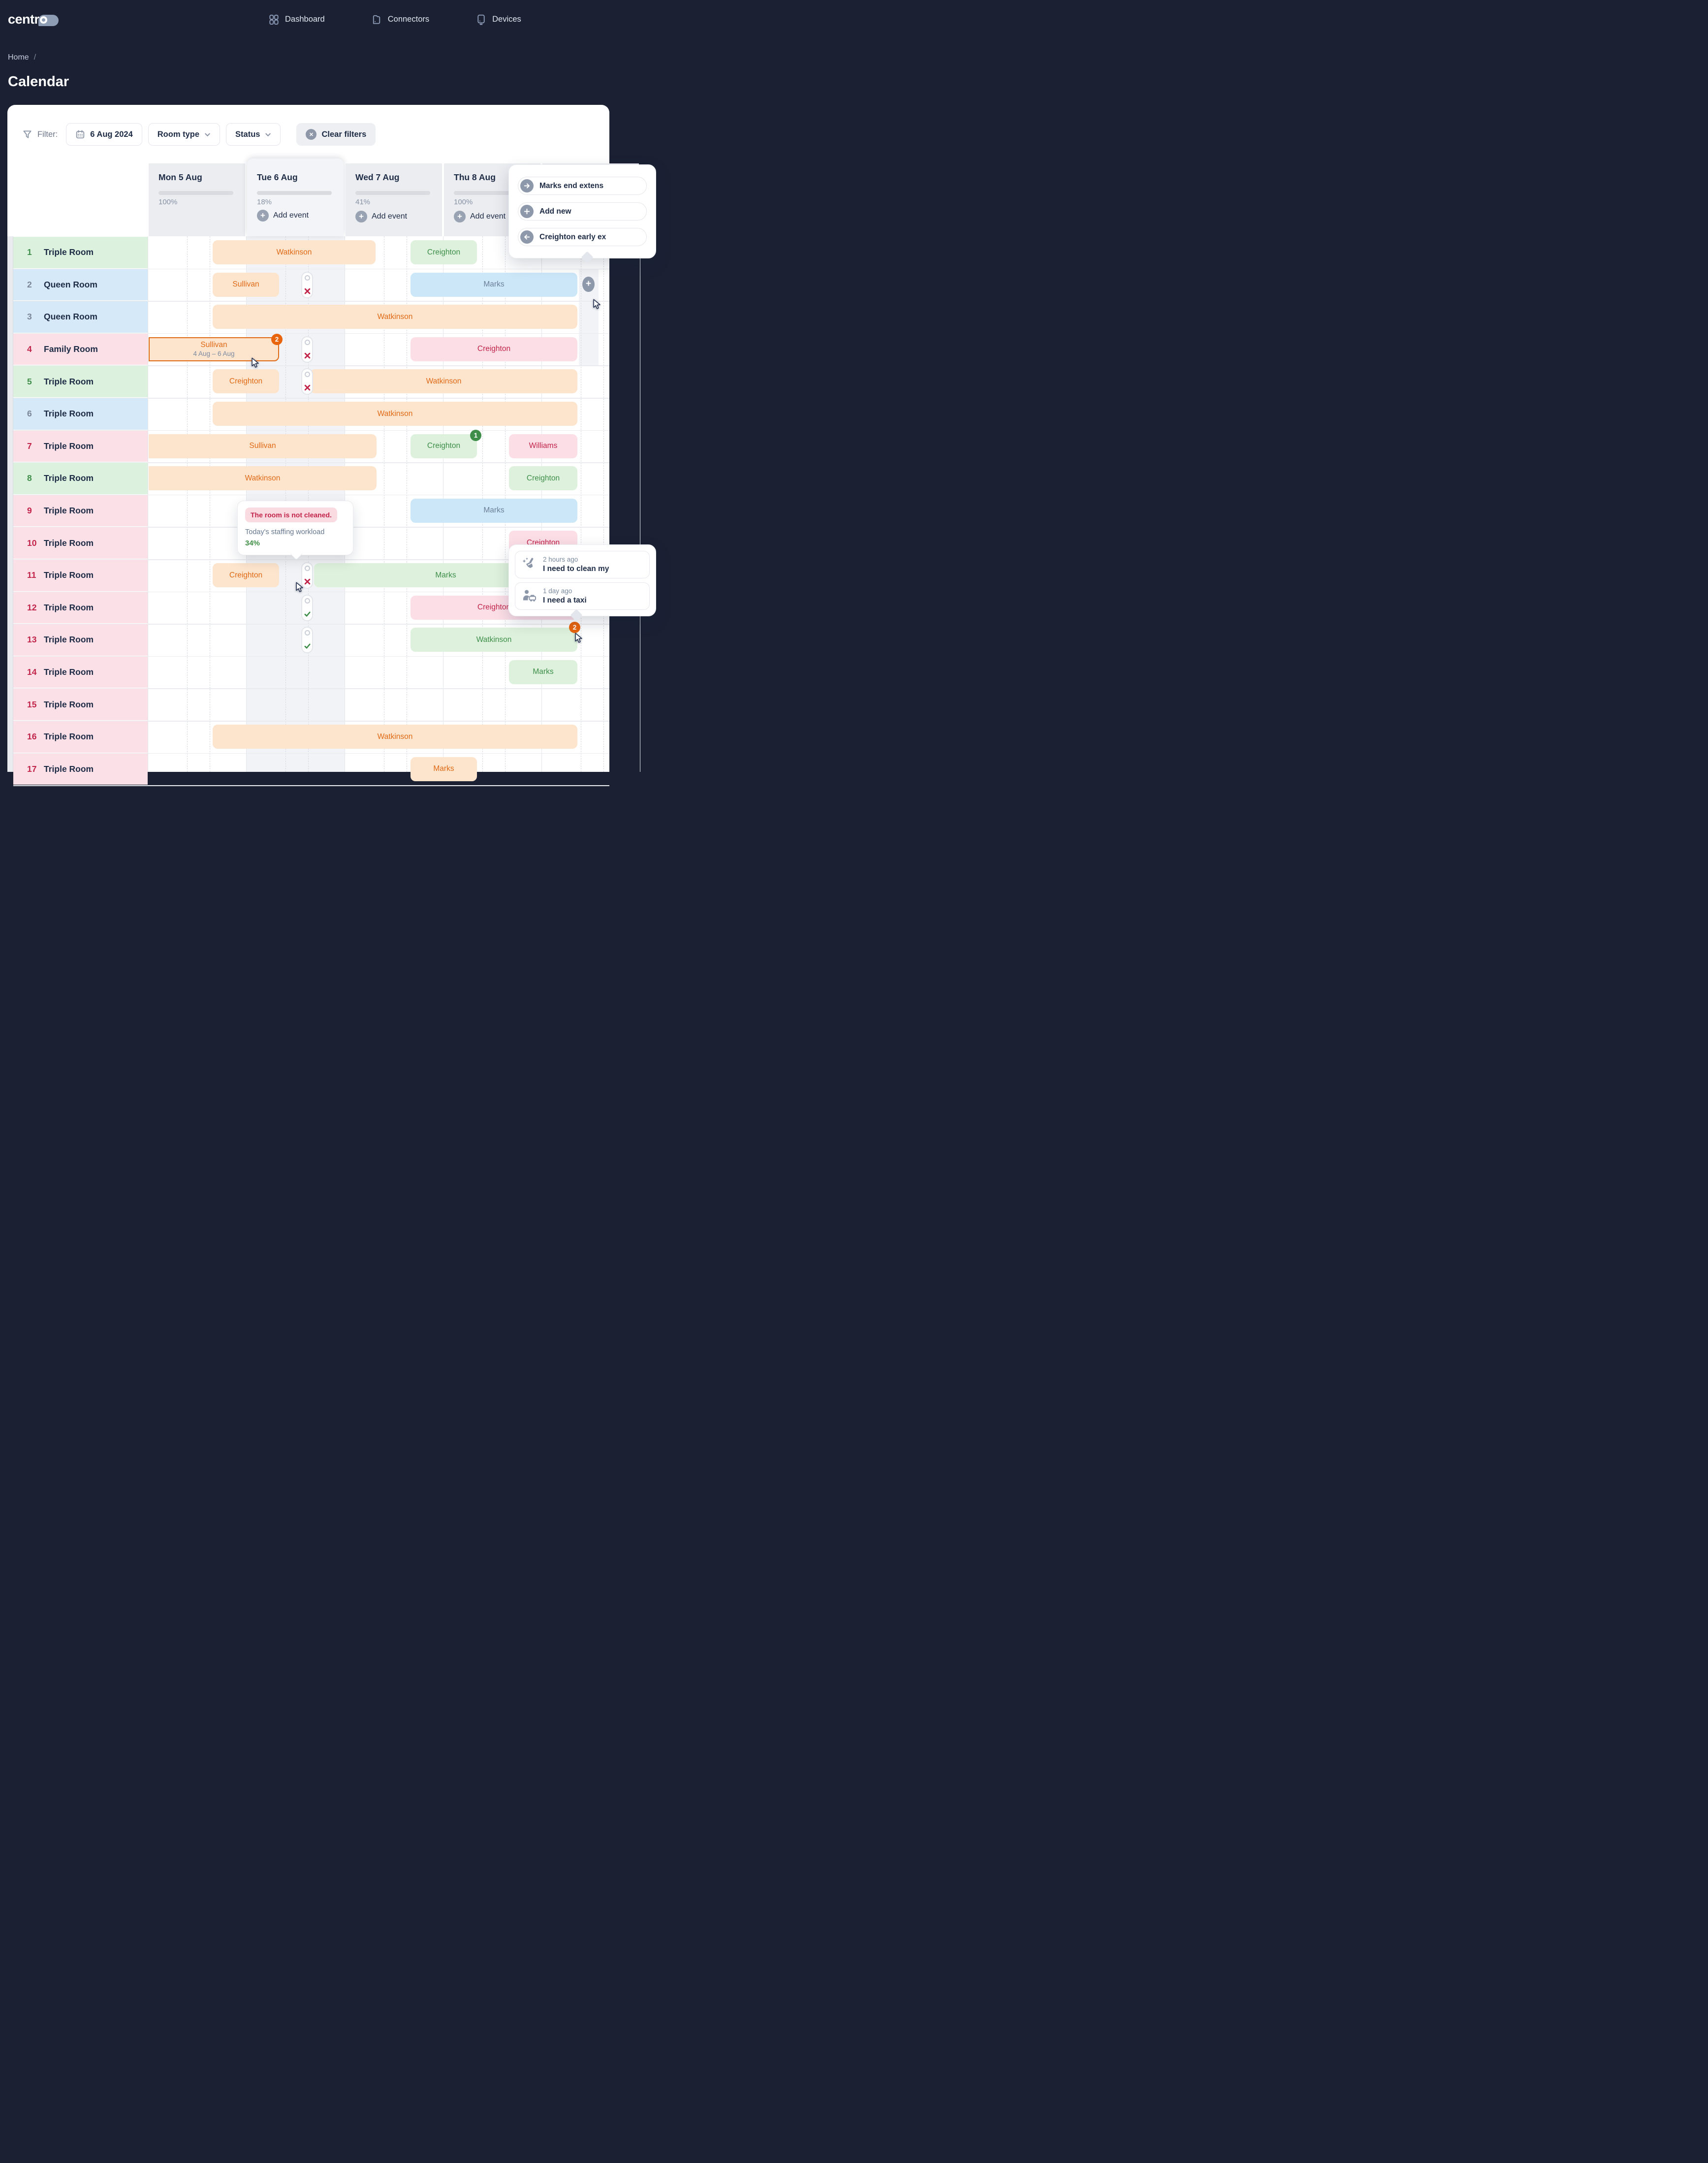 This screenshot has width=1708, height=2163. Describe the element at coordinates (294, 252) in the screenshot. I see `event-watkinson-room-1: Watkinson` at that location.